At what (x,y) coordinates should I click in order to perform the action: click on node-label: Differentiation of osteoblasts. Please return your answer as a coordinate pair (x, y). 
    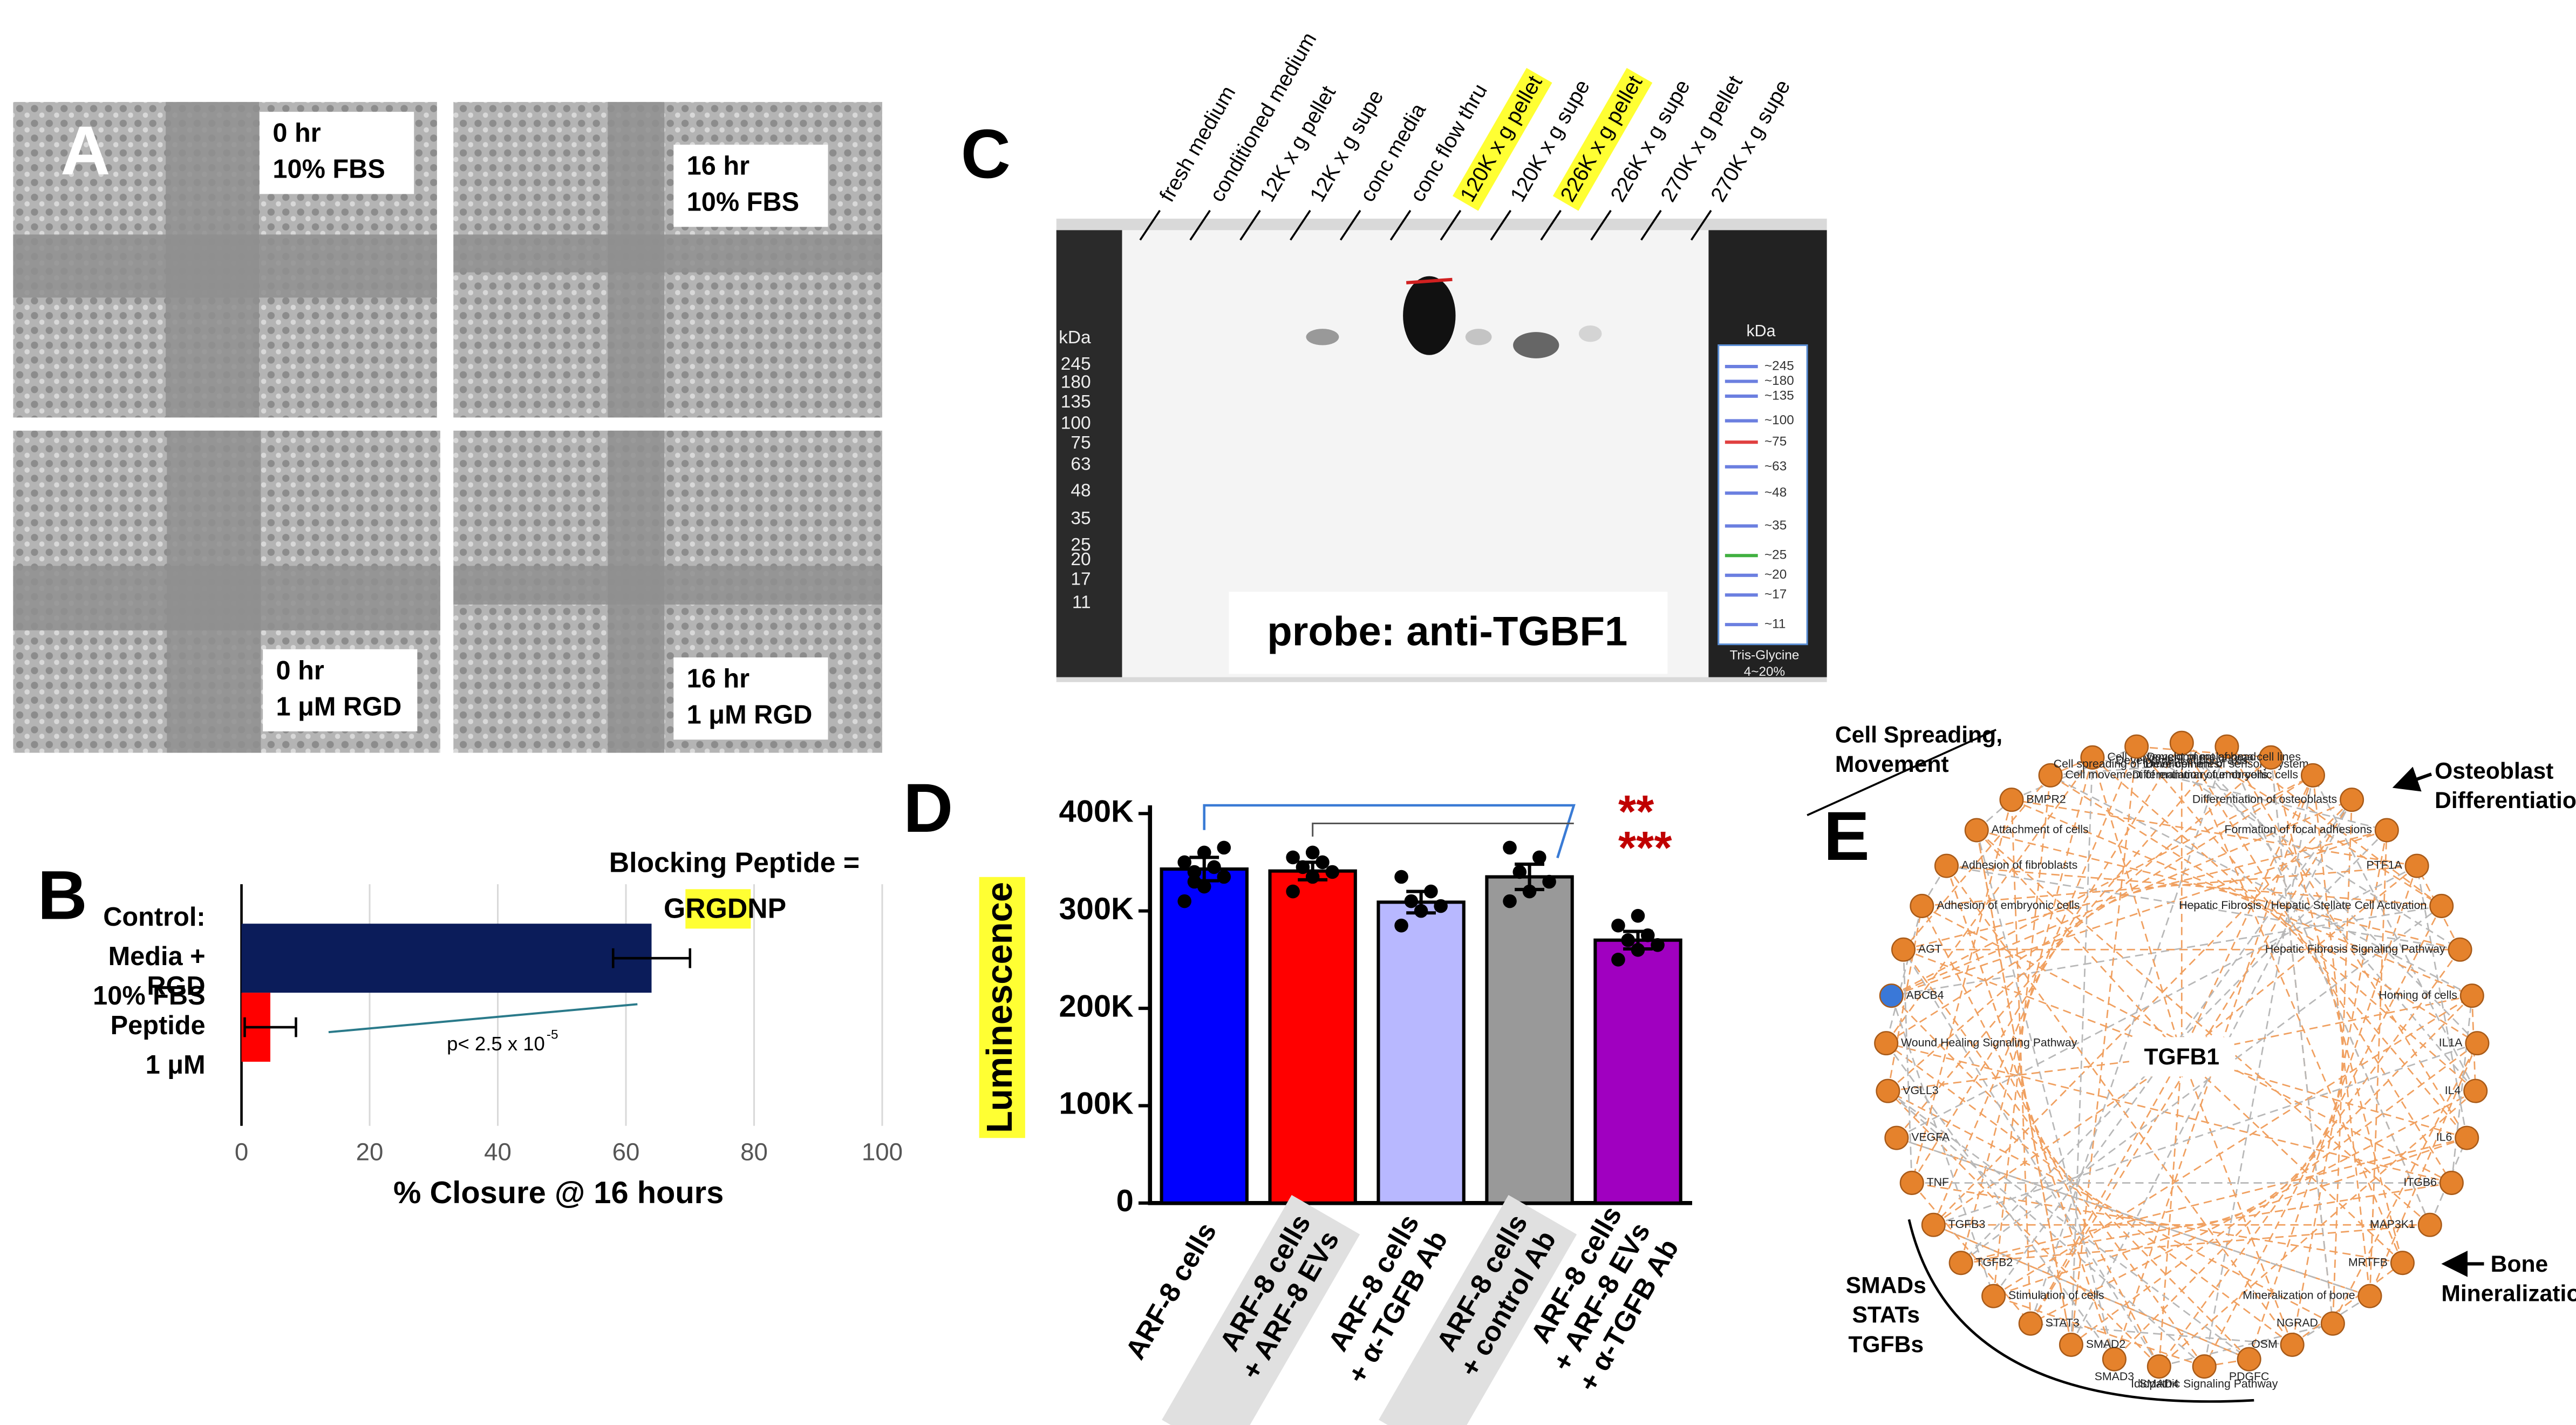
    Looking at the image, I should click on (2264, 798).